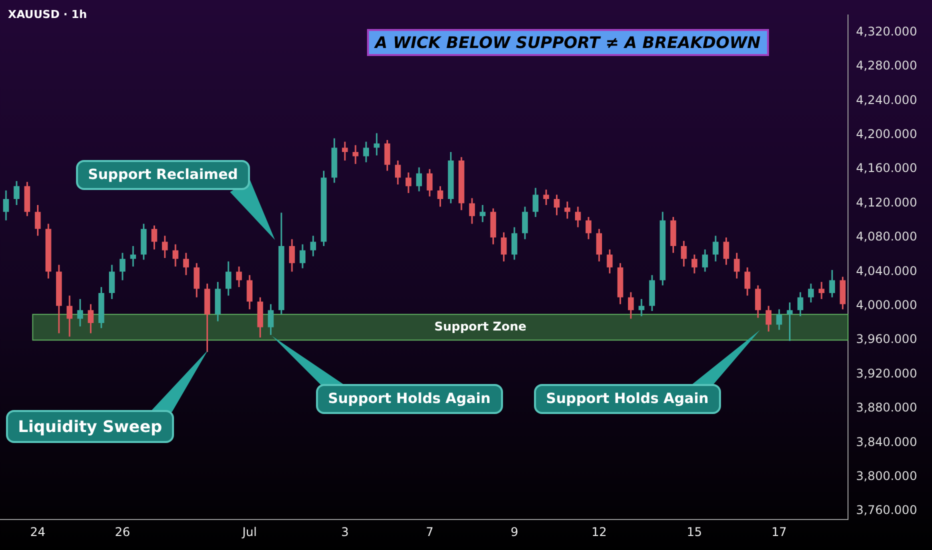  I want to click on x-tick-label: 7, so click(430, 531).